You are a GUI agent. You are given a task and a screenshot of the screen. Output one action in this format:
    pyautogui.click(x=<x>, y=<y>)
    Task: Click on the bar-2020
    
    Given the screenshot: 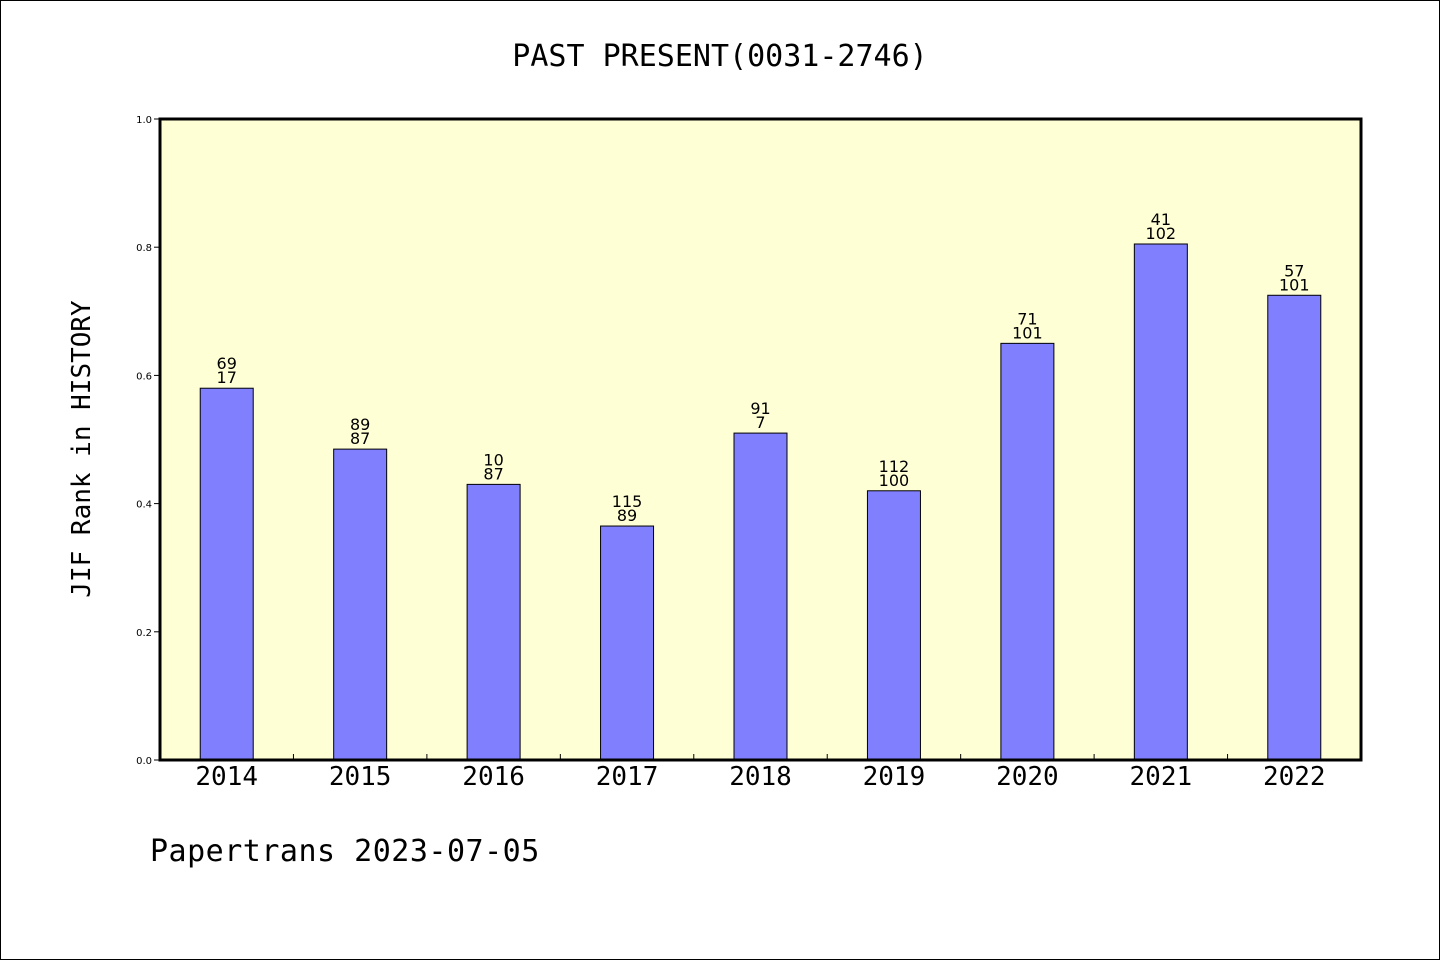 What is the action you would take?
    pyautogui.click(x=1027, y=551)
    